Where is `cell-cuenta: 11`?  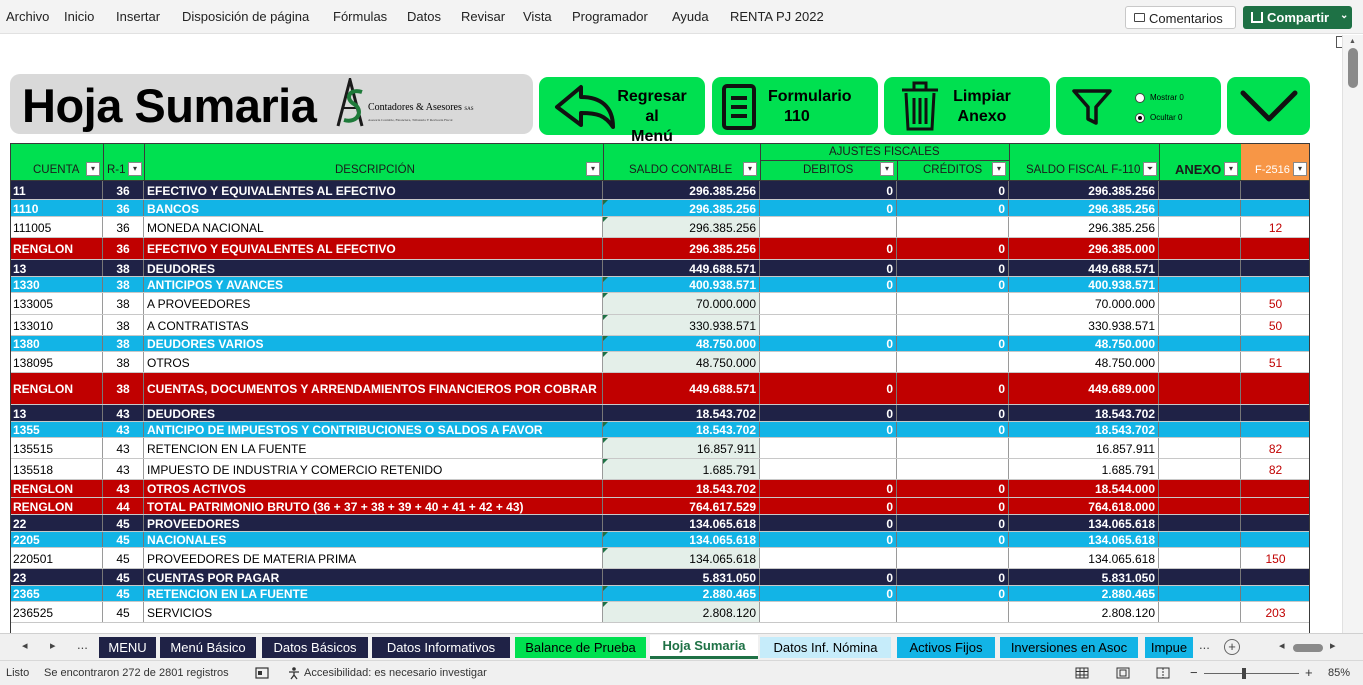 cell-cuenta: 11 is located at coordinates (56, 190).